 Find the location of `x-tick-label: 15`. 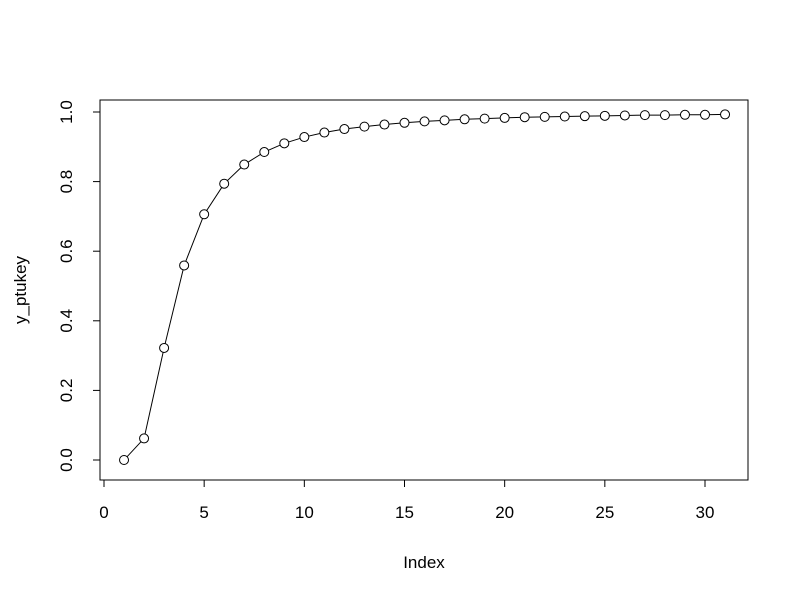

x-tick-label: 15 is located at coordinates (404, 512).